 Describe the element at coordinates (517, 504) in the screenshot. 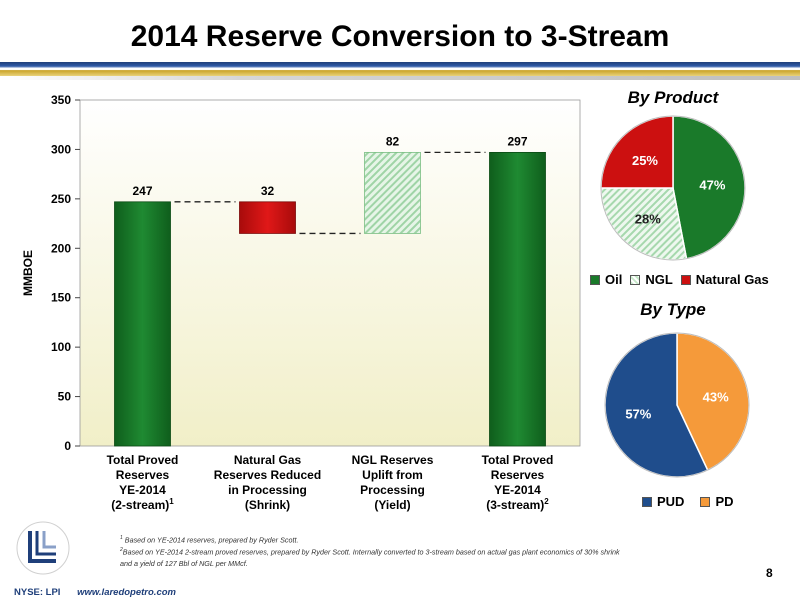

I see `category-label: (3-stream)2` at that location.